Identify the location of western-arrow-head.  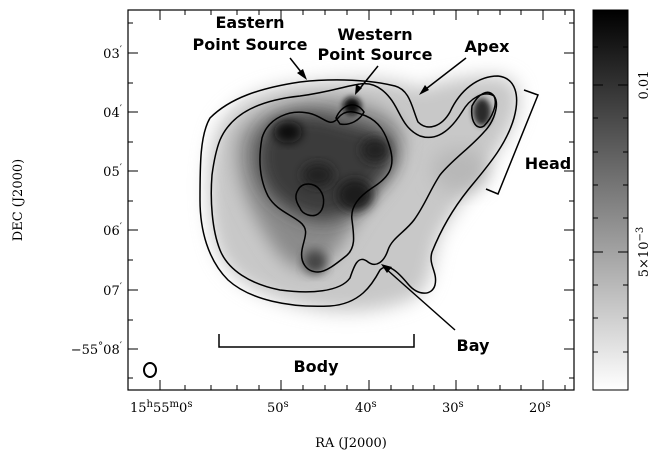
(358, 89).